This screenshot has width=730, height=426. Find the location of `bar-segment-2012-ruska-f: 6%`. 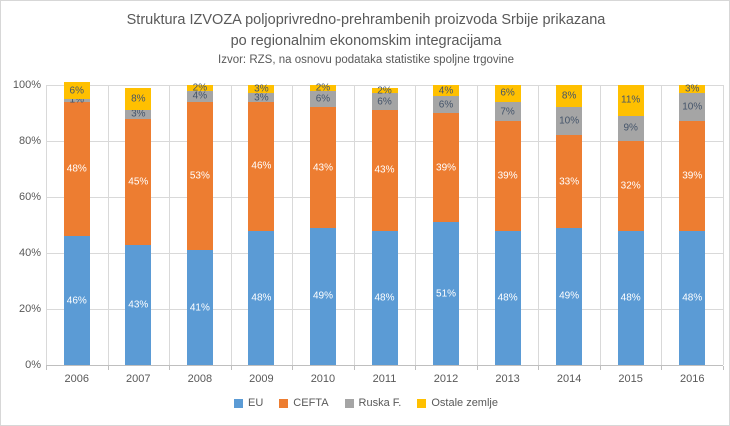

bar-segment-2012-ruska-f: 6% is located at coordinates (446, 104).